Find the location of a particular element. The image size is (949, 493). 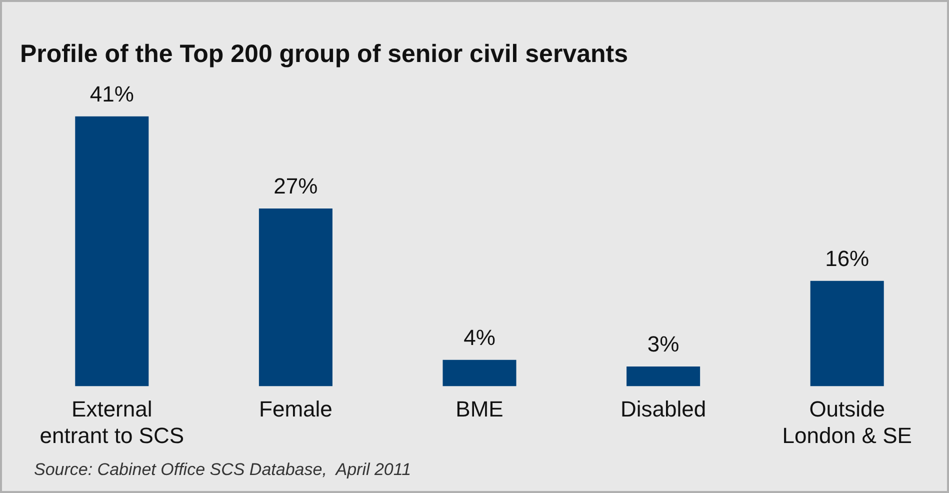

chart-title: Profile of the Top 200 group of senior civil servants is located at coordinates (324, 54).